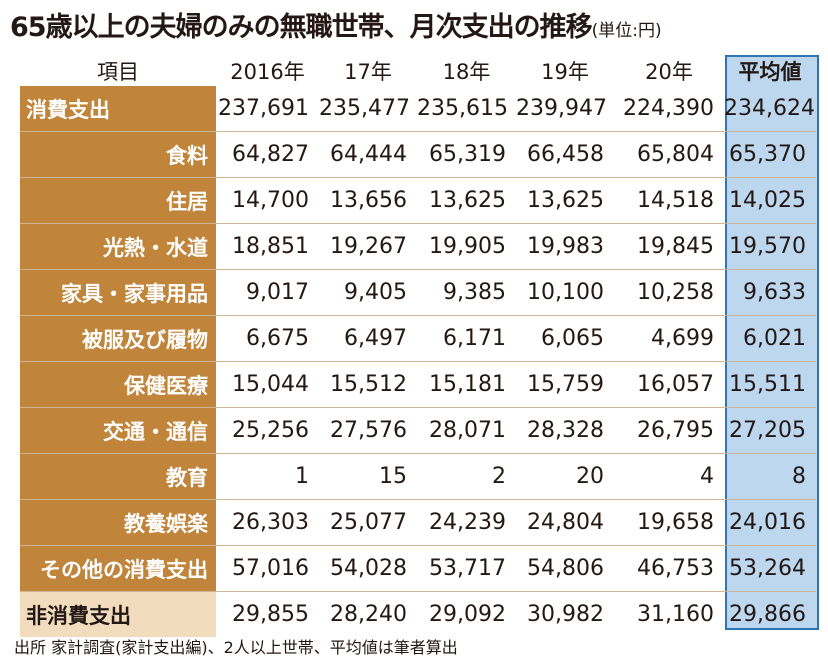  Describe the element at coordinates (626, 31) in the screenshot. I see `title-unit: (単位:円)` at that location.